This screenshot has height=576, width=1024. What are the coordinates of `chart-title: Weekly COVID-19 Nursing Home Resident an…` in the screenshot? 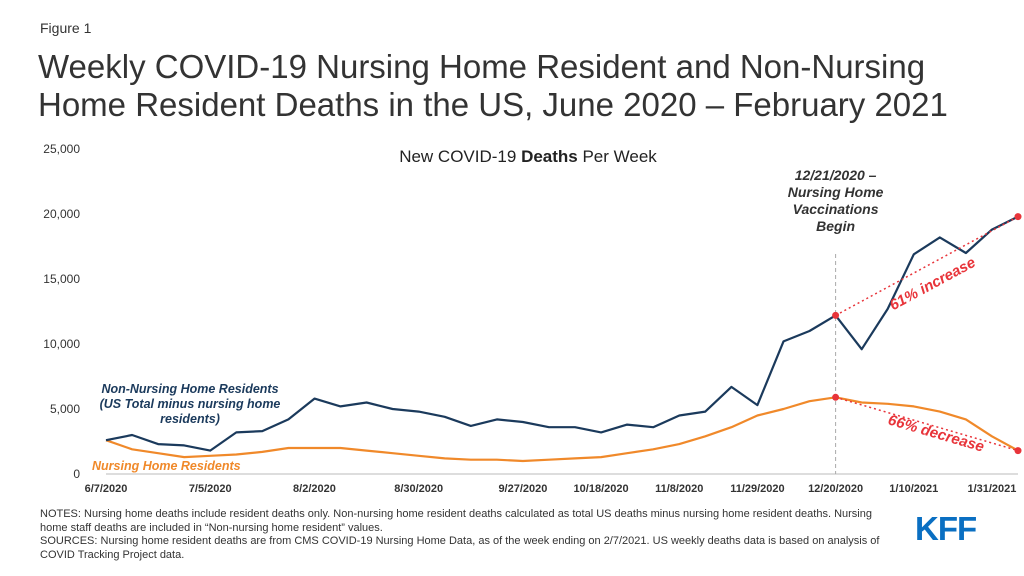 It's located at (493, 85).